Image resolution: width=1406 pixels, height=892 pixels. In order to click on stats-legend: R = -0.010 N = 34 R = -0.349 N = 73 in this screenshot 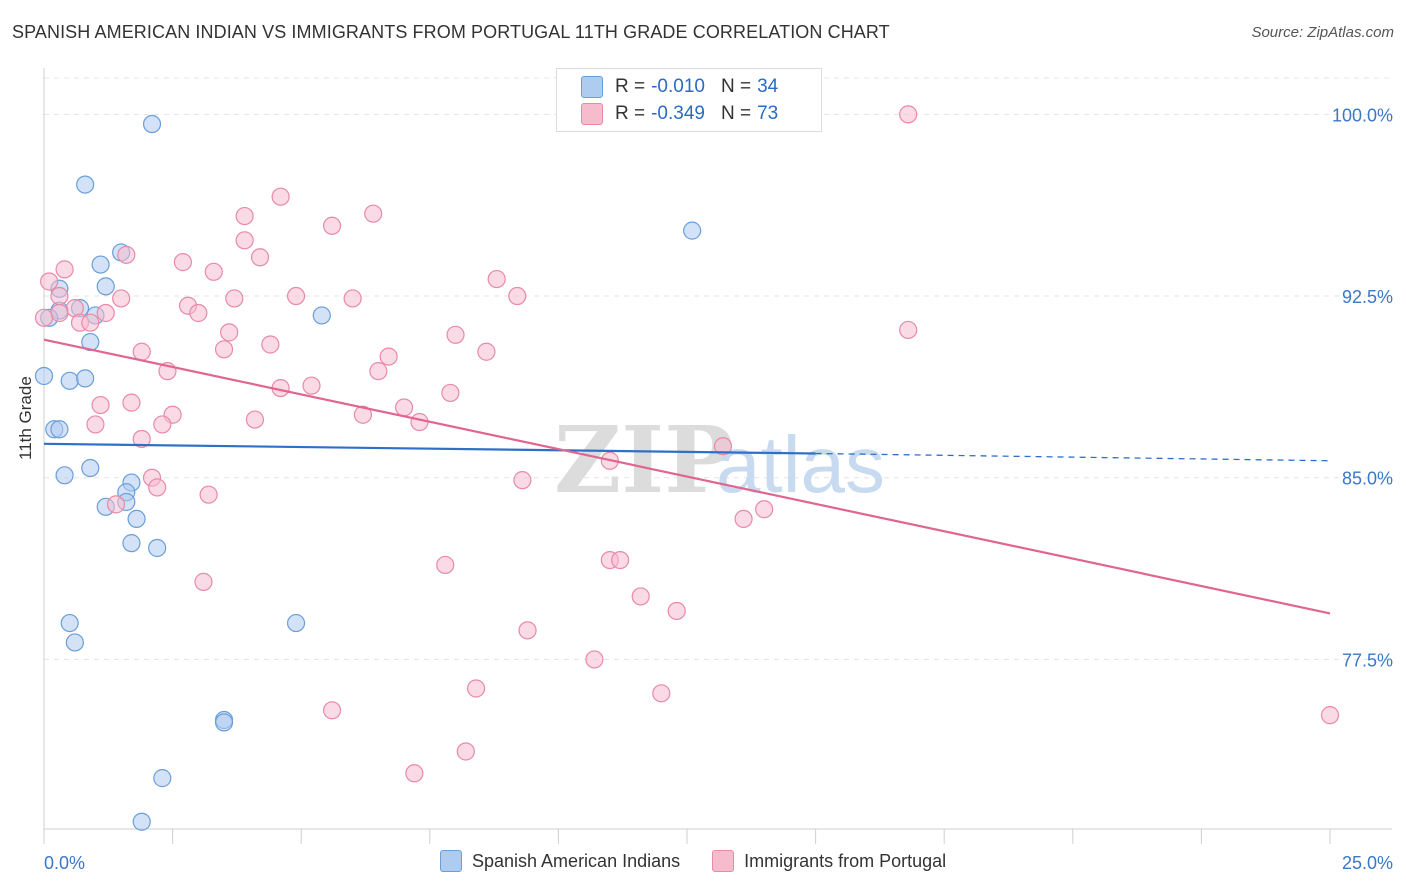, I will do `click(689, 100)`.